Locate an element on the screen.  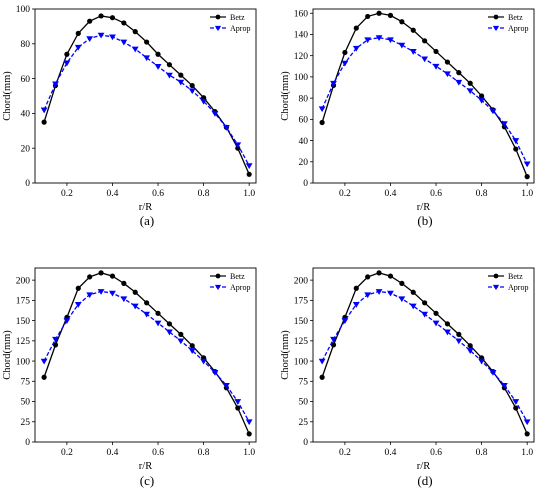
y-tick-label: 125 is located at coordinates (23, 342).